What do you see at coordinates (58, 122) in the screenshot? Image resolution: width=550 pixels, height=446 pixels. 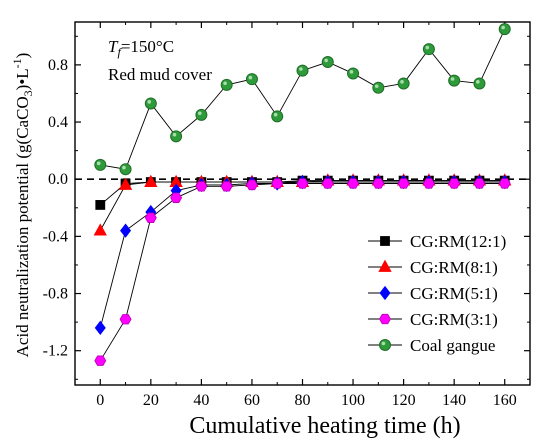 I see `y-tick-label: 0.4` at bounding box center [58, 122].